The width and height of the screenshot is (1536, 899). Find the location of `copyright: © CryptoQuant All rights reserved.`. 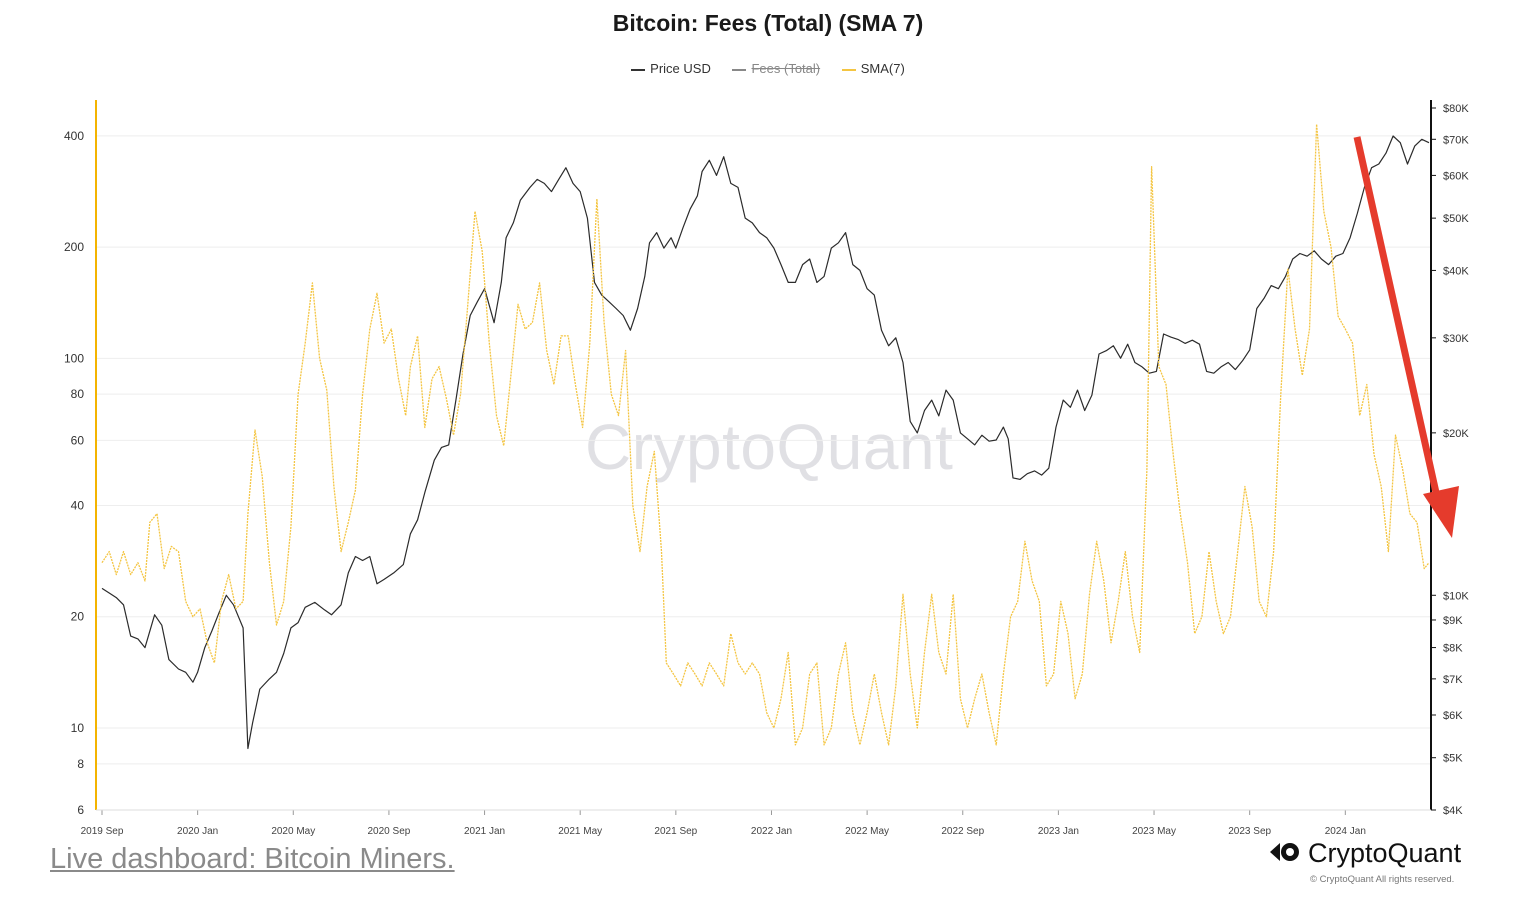

copyright: © CryptoQuant All rights reserved. is located at coordinates (1382, 879).